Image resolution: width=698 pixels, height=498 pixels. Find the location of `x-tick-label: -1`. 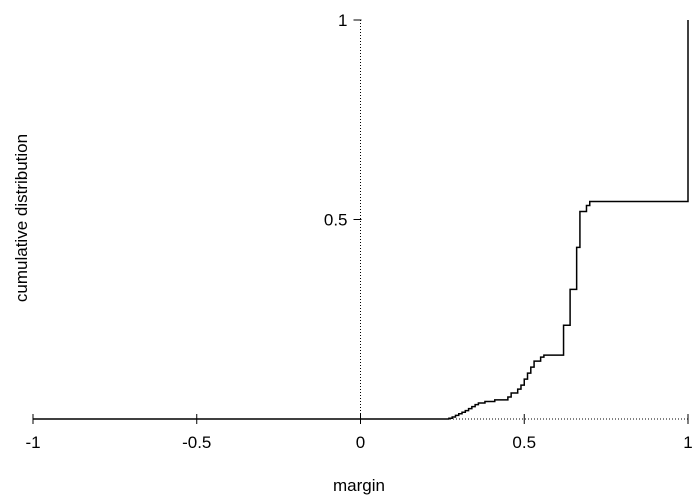

x-tick-label: -1 is located at coordinates (32, 442).